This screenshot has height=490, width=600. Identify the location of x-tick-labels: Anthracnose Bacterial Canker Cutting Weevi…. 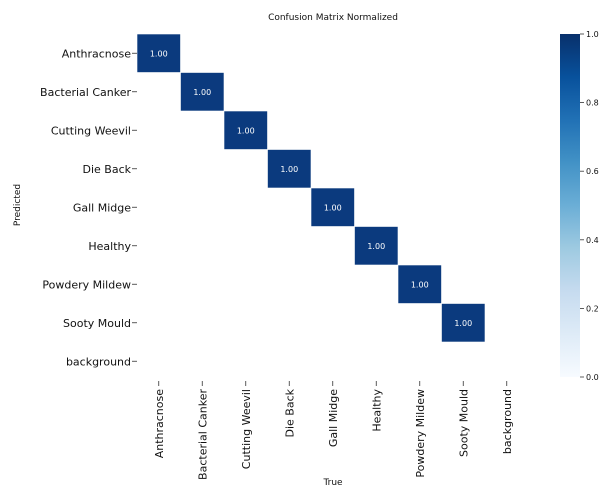
(333, 430).